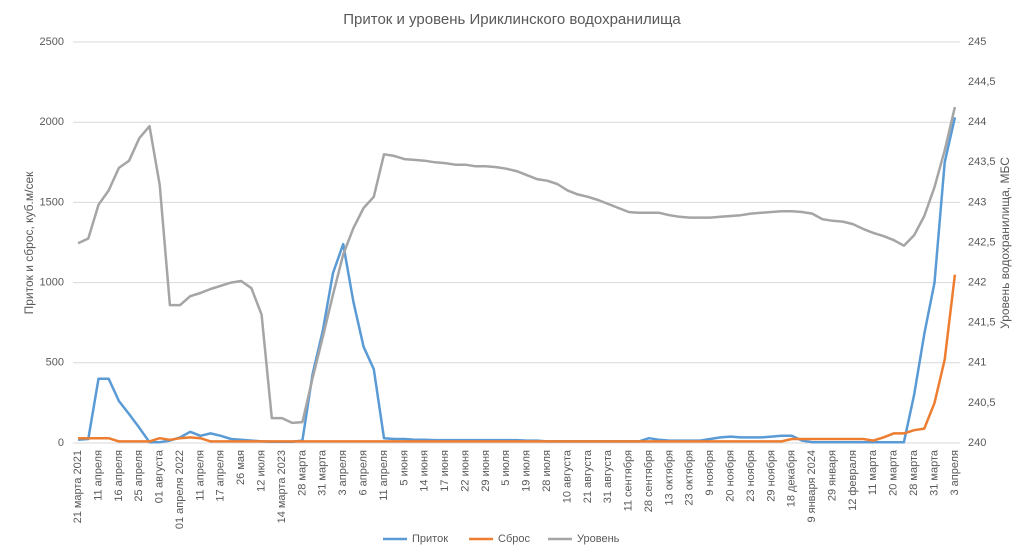 The height and width of the screenshot is (557, 1024). I want to click on y2-tick-label: 240,5, so click(982, 403).